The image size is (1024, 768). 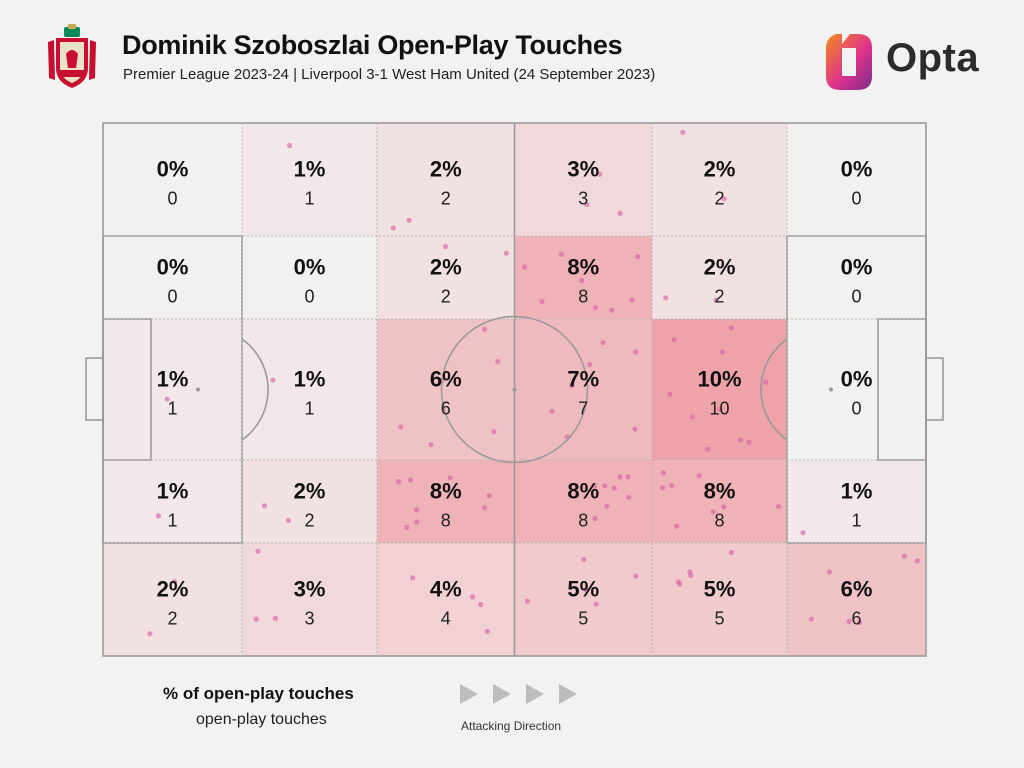 What do you see at coordinates (849, 62) in the screenshot?
I see `opta-logo-icon` at bounding box center [849, 62].